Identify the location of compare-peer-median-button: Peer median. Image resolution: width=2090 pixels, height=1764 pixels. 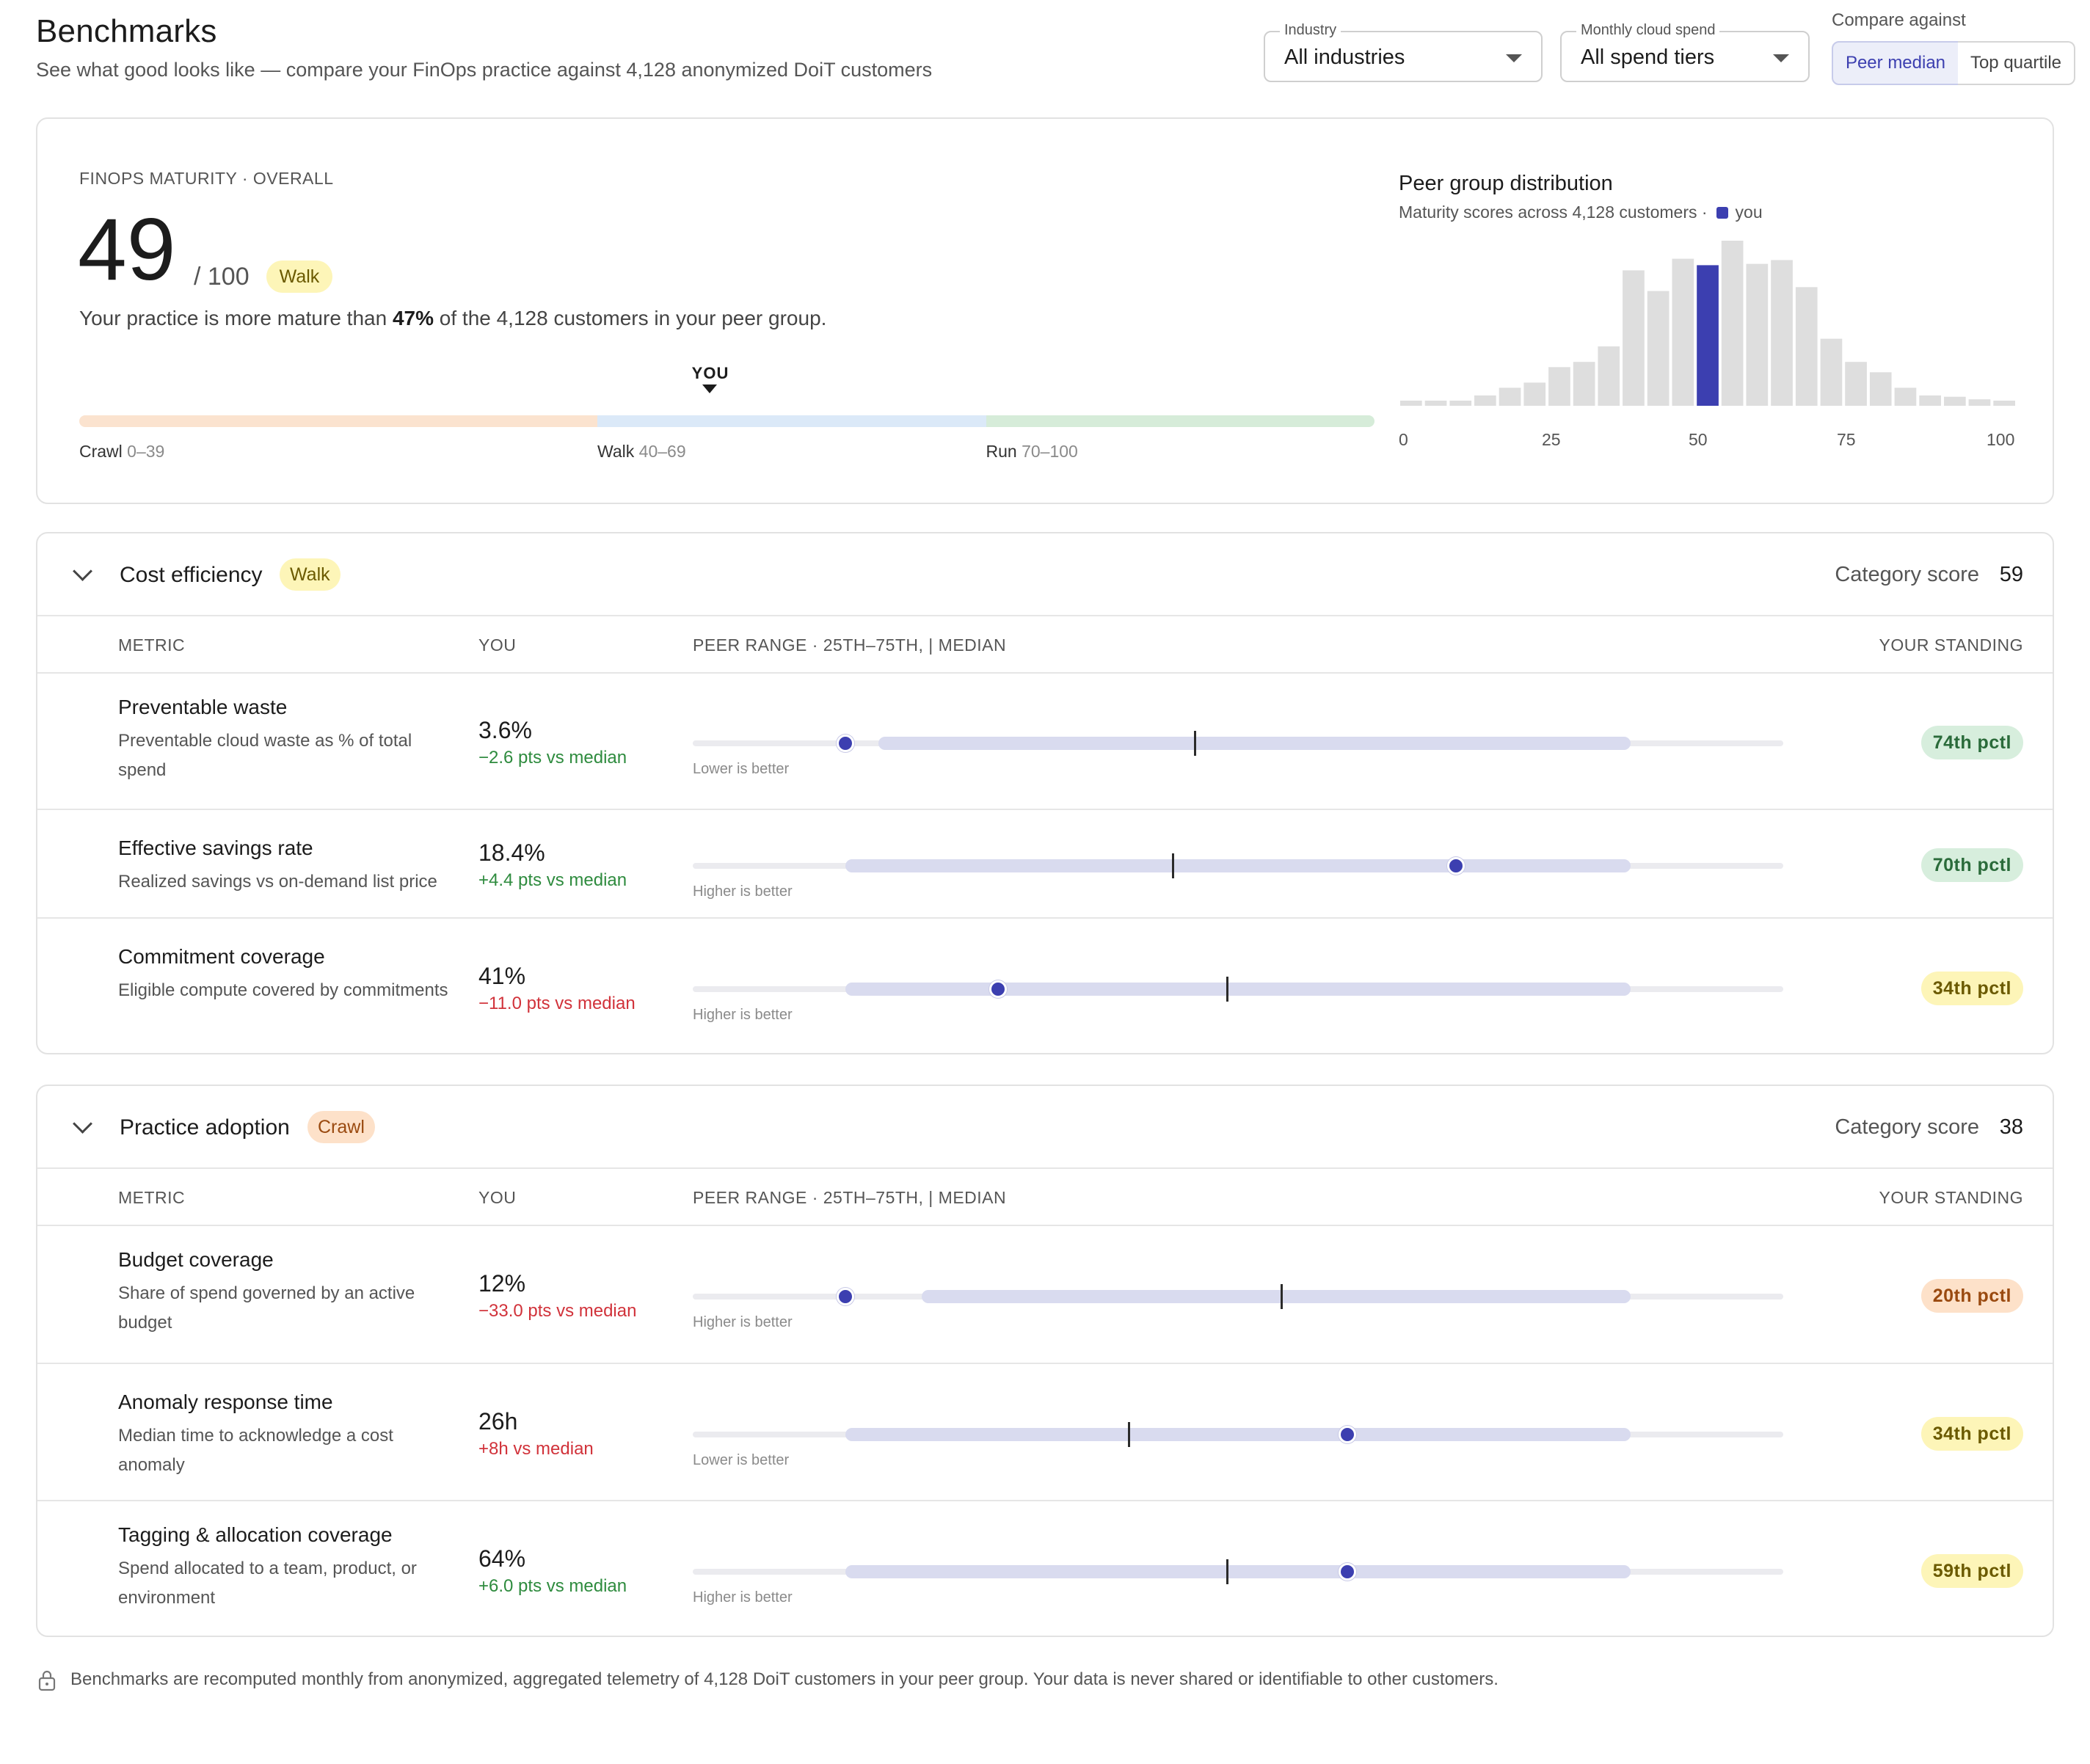
(1896, 63).